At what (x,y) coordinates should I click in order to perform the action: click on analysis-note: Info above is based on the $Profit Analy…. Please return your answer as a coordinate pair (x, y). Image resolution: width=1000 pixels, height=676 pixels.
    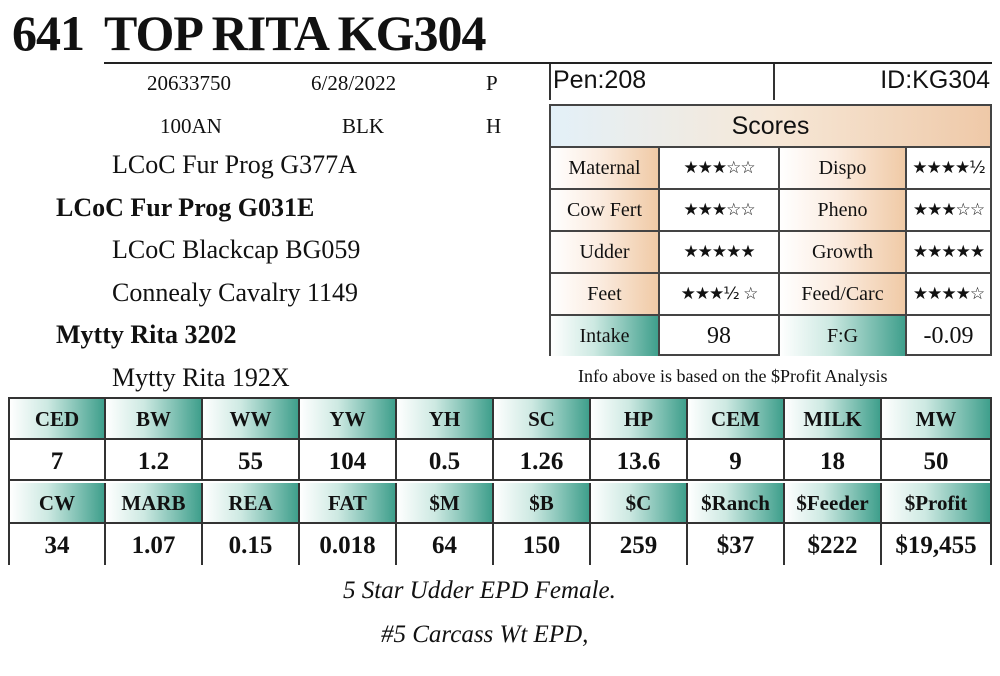
    Looking at the image, I should click on (733, 376).